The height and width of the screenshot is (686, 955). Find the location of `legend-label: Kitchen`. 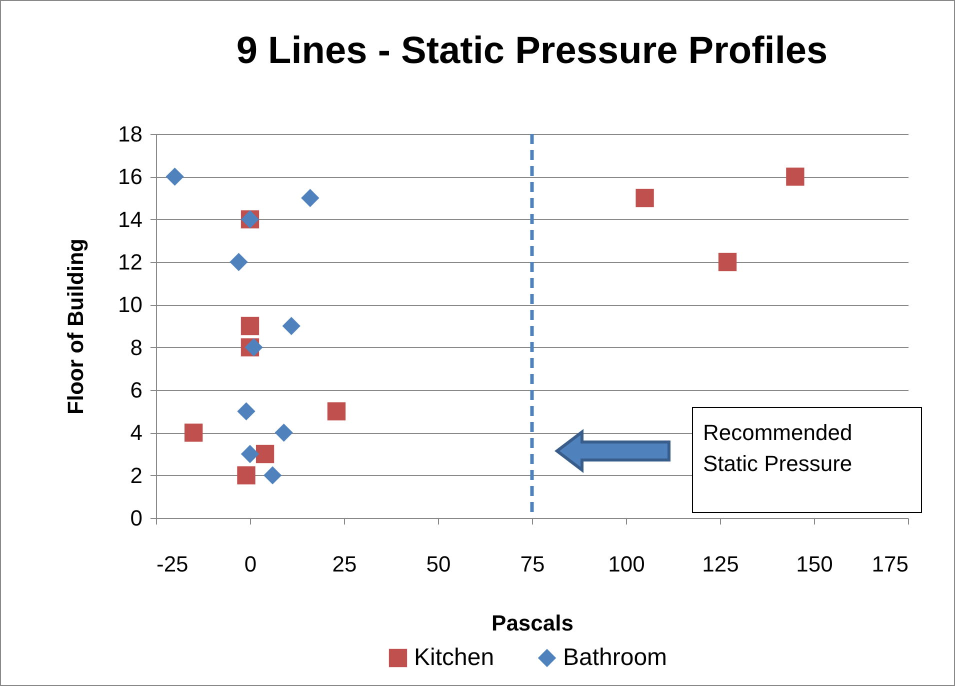

legend-label: Kitchen is located at coordinates (454, 657).